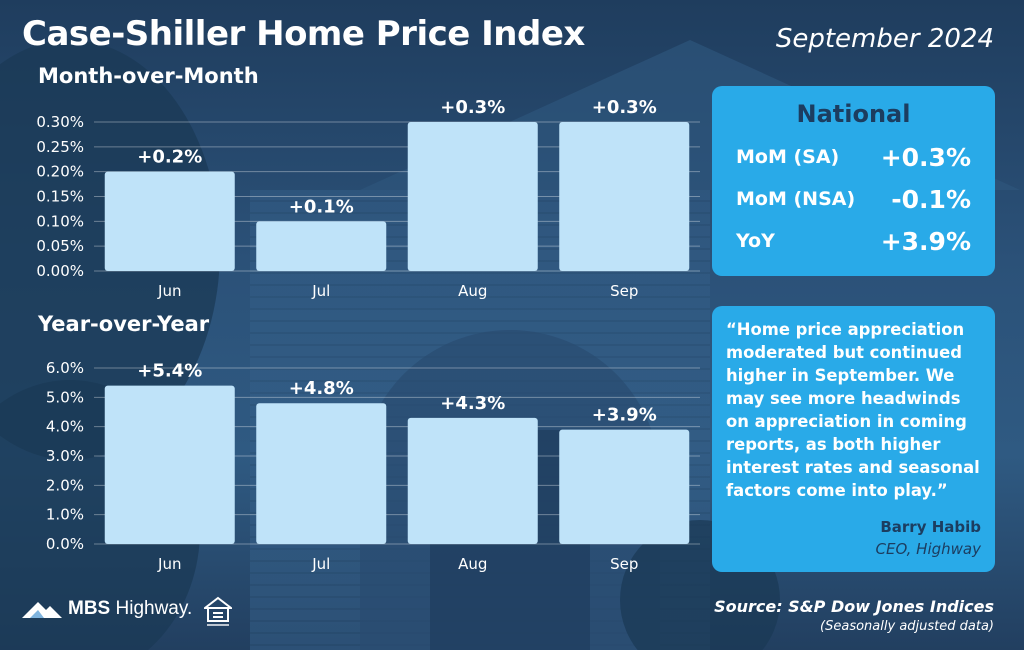 The width and height of the screenshot is (1024, 650). Describe the element at coordinates (169, 157) in the screenshot. I see `data-label: +0.2%` at that location.